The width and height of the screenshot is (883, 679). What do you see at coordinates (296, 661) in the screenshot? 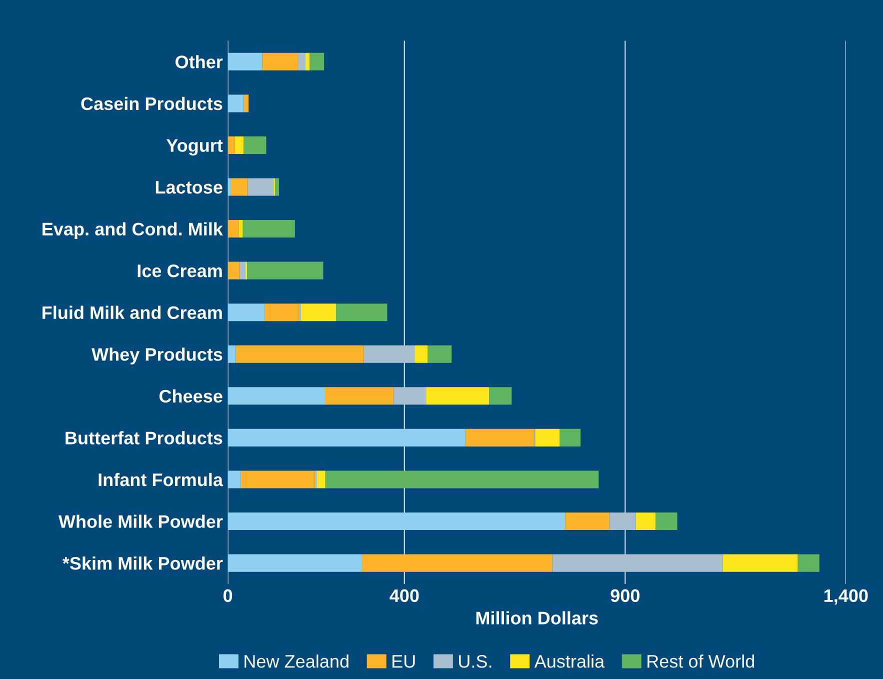
I see `legend-label: New Zealand` at bounding box center [296, 661].